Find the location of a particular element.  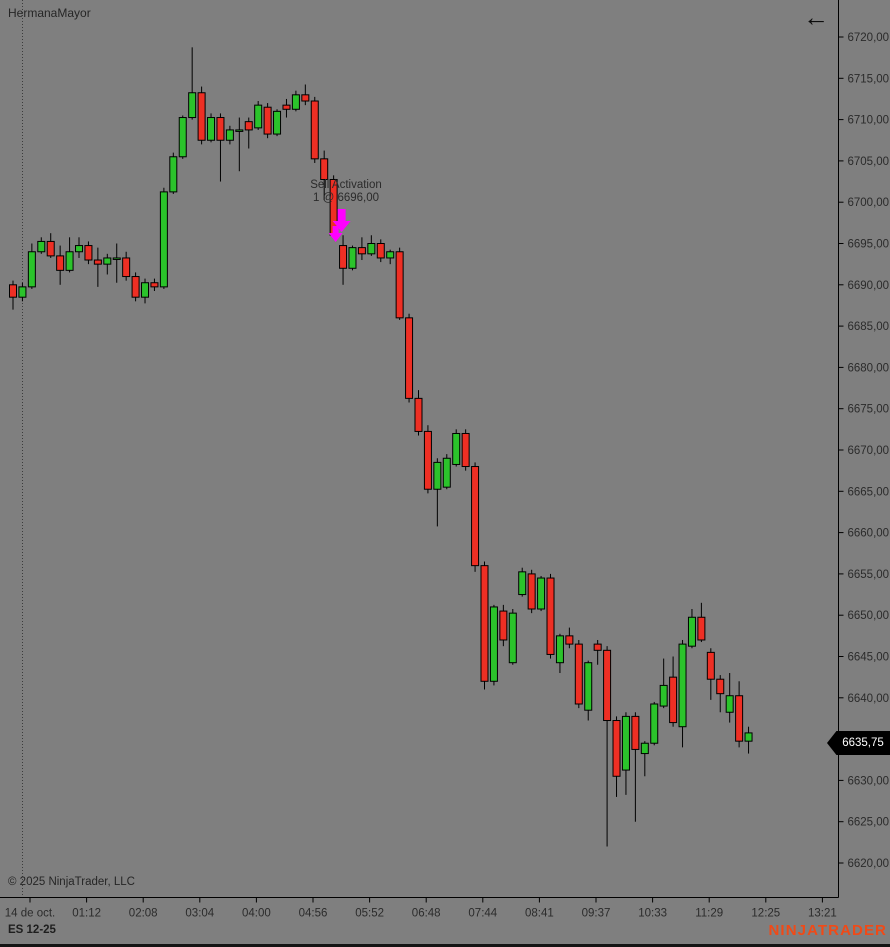

time-axis-label: 13:21 is located at coordinates (822, 914).